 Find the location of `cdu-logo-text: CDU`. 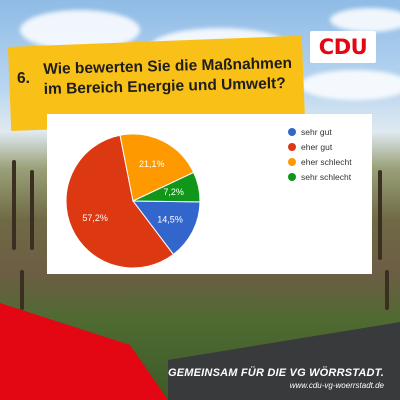

cdu-logo-text: CDU is located at coordinates (343, 47).